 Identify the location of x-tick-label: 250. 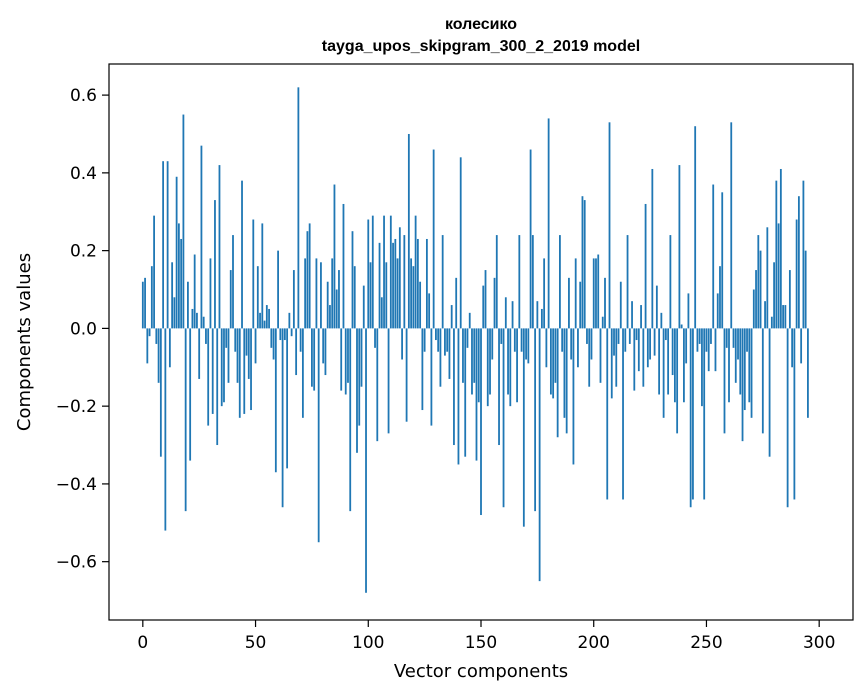
(706, 643).